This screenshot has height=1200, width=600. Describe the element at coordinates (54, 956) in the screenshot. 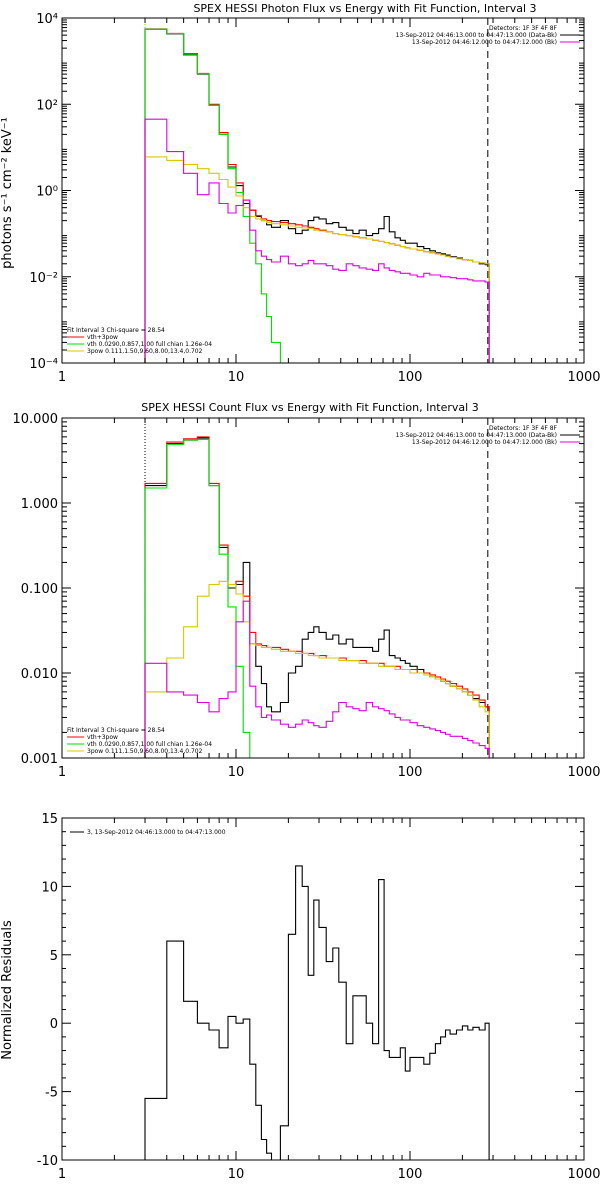

I see `y-tick-label: 5` at that location.